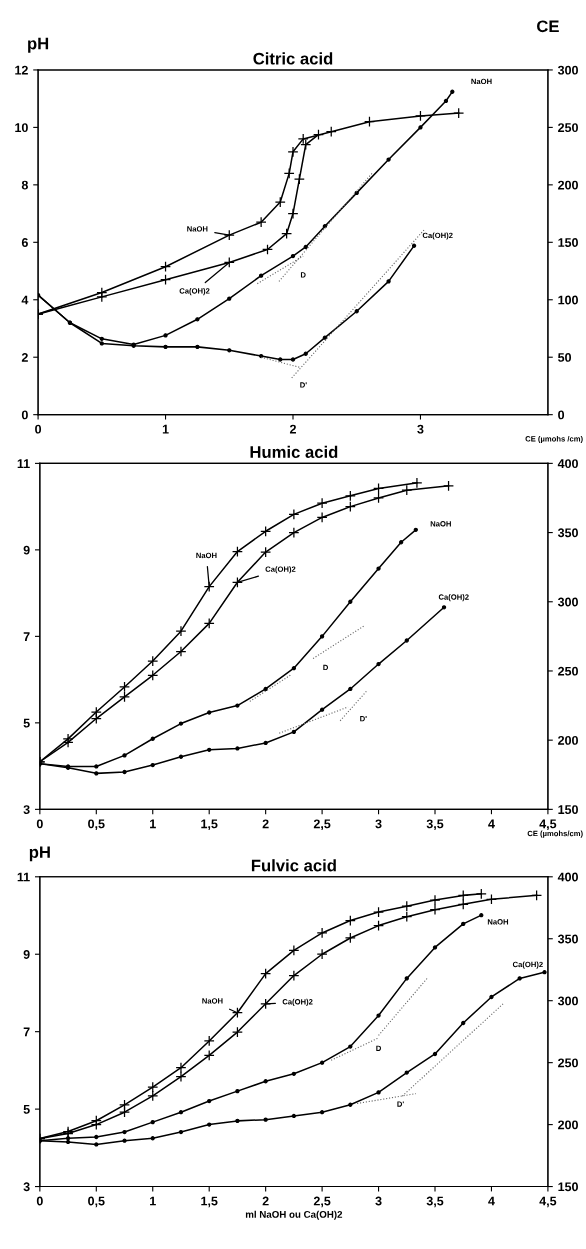 The height and width of the screenshot is (1249, 586). I want to click on y2-tick-label: 0, so click(561, 415).